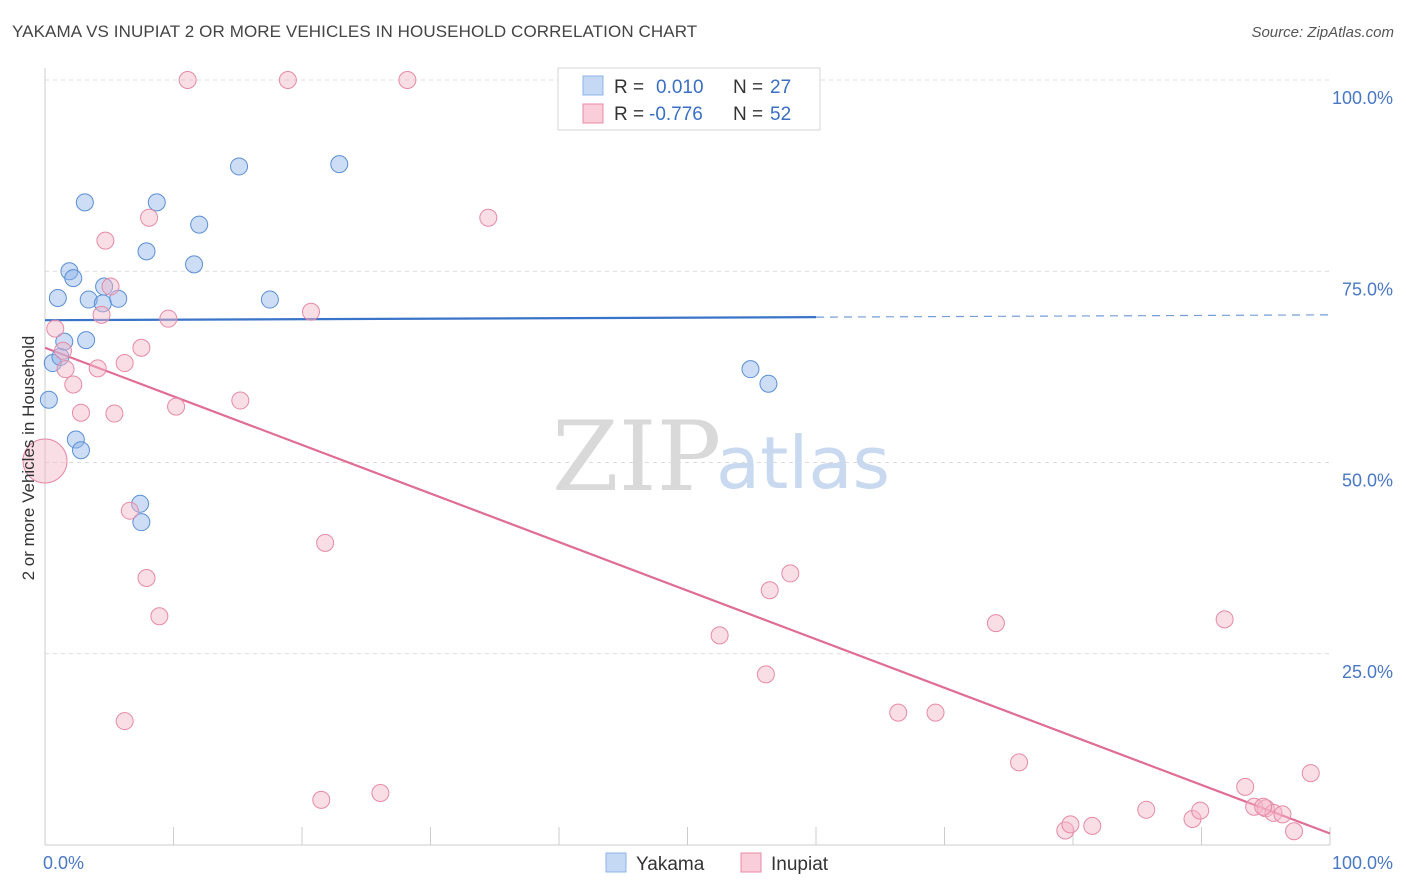  What do you see at coordinates (803, 463) in the screenshot?
I see `watermark-atlas: atlas` at bounding box center [803, 463].